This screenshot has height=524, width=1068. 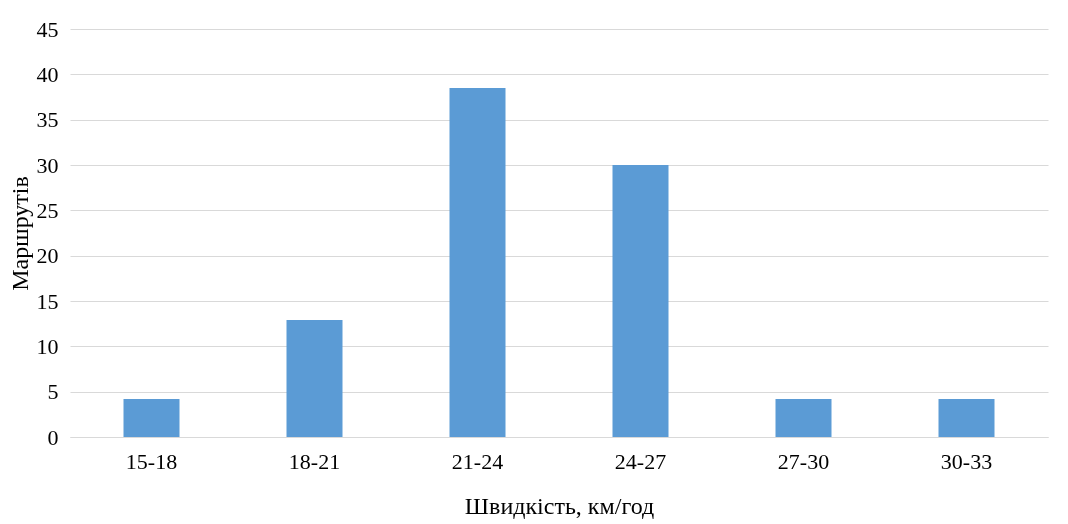 I want to click on x-axis-title: Швидкість, км/год, so click(x=559, y=505).